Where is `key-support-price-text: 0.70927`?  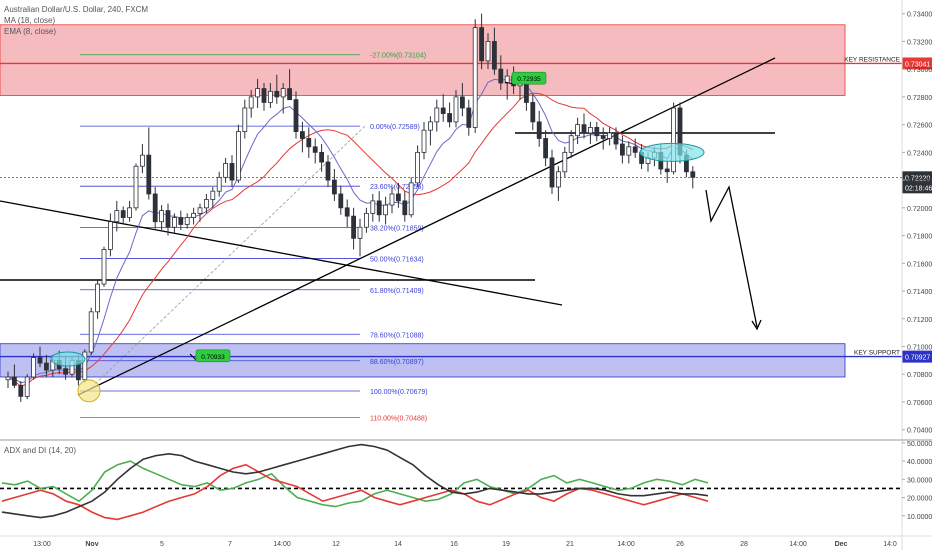 key-support-price-text: 0.70927 is located at coordinates (917, 358).